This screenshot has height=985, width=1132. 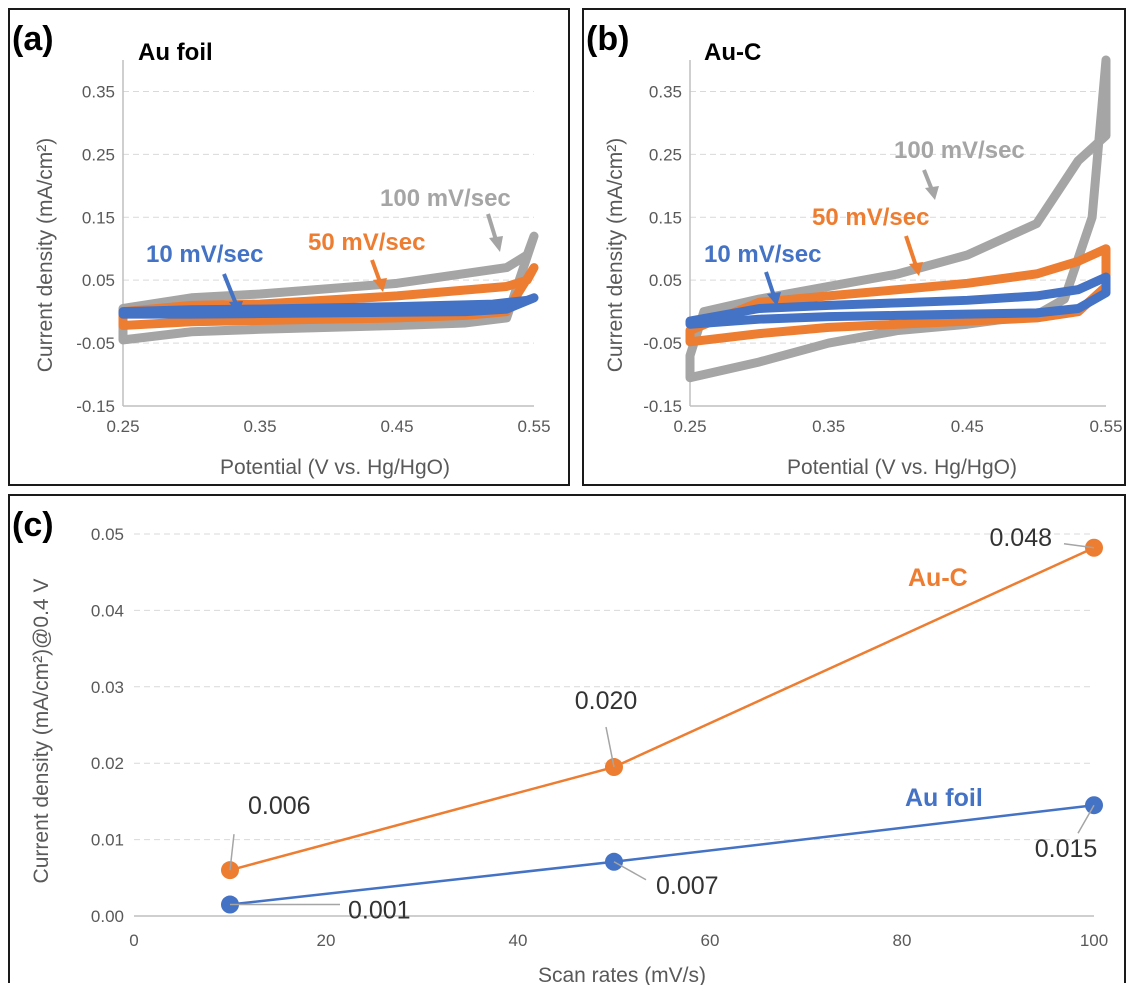 What do you see at coordinates (870, 217) in the screenshot?
I see `annotation-50mv-b: 50 mV/sec` at bounding box center [870, 217].